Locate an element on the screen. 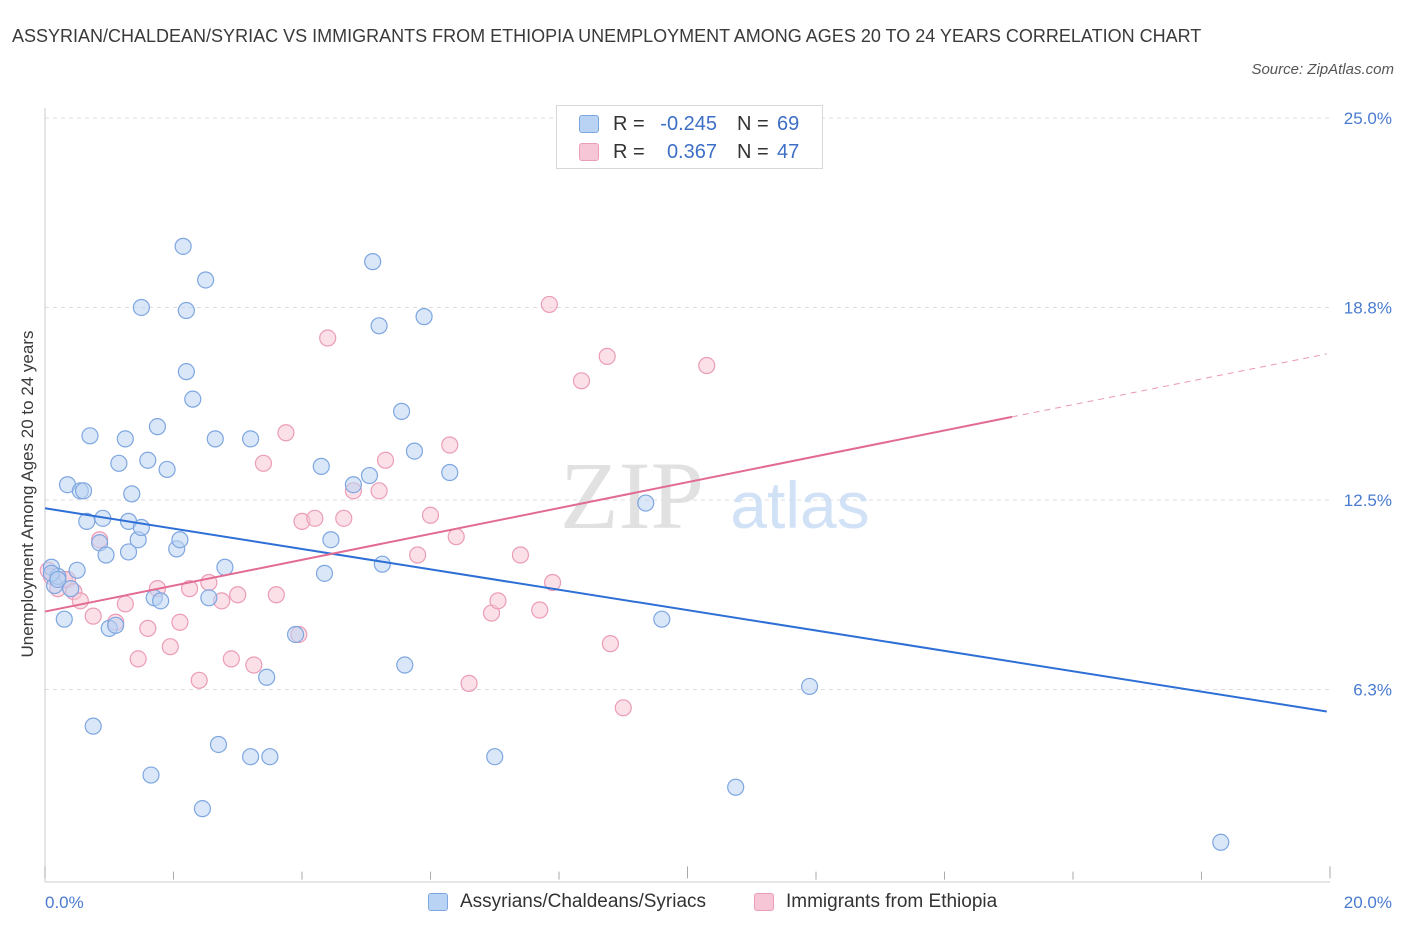  correlation-legend: R = -0.245 N = 69 R = 0.367 N = 47 is located at coordinates (689, 137).